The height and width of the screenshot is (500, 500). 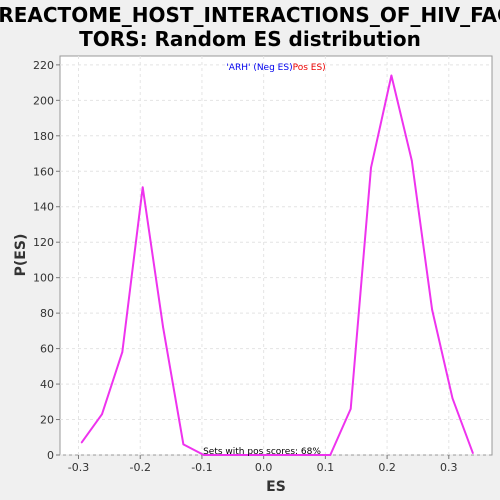 What do you see at coordinates (43, 171) in the screenshot?
I see `y-tick-label: 160` at bounding box center [43, 171].